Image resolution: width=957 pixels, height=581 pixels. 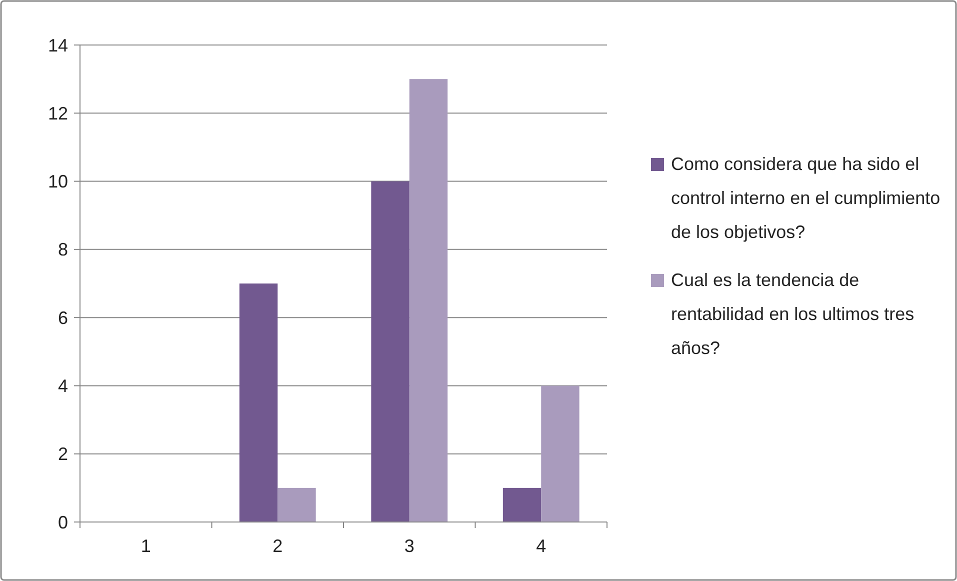 I want to click on y-tick-label: 10, so click(x=58, y=182).